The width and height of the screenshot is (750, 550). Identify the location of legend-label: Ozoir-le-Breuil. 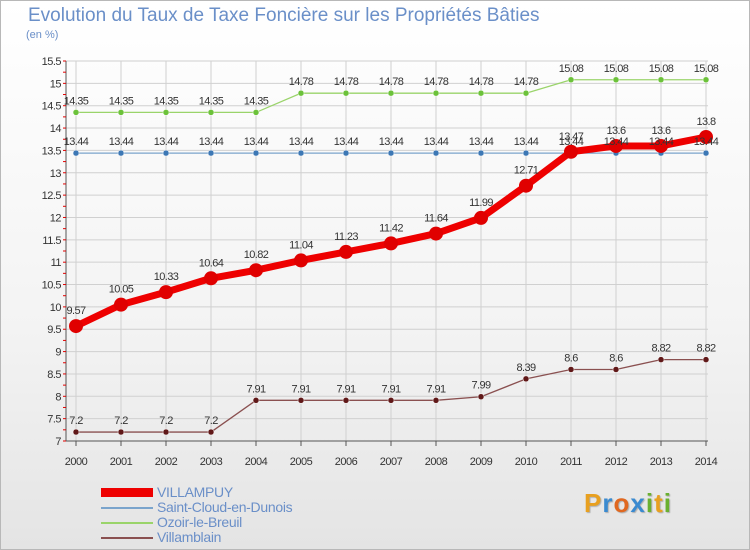
(199, 522).